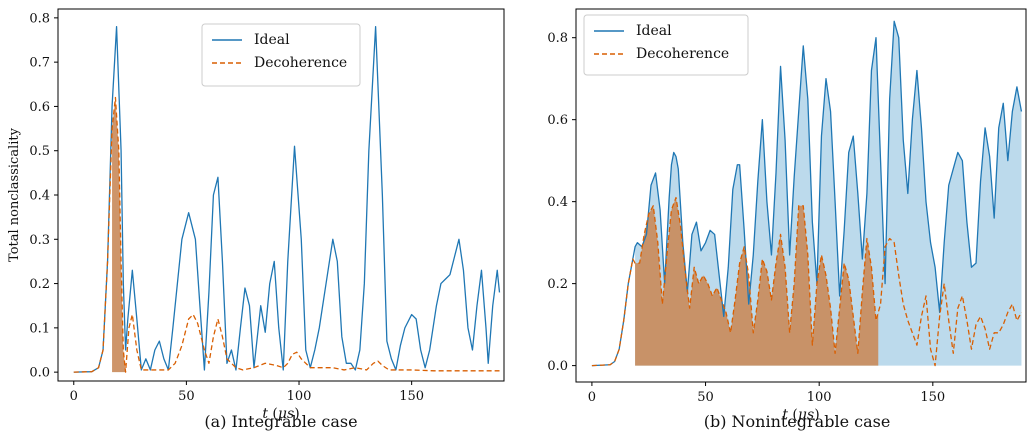 The width and height of the screenshot is (1031, 438). I want to click on legend-box, so click(666, 45).